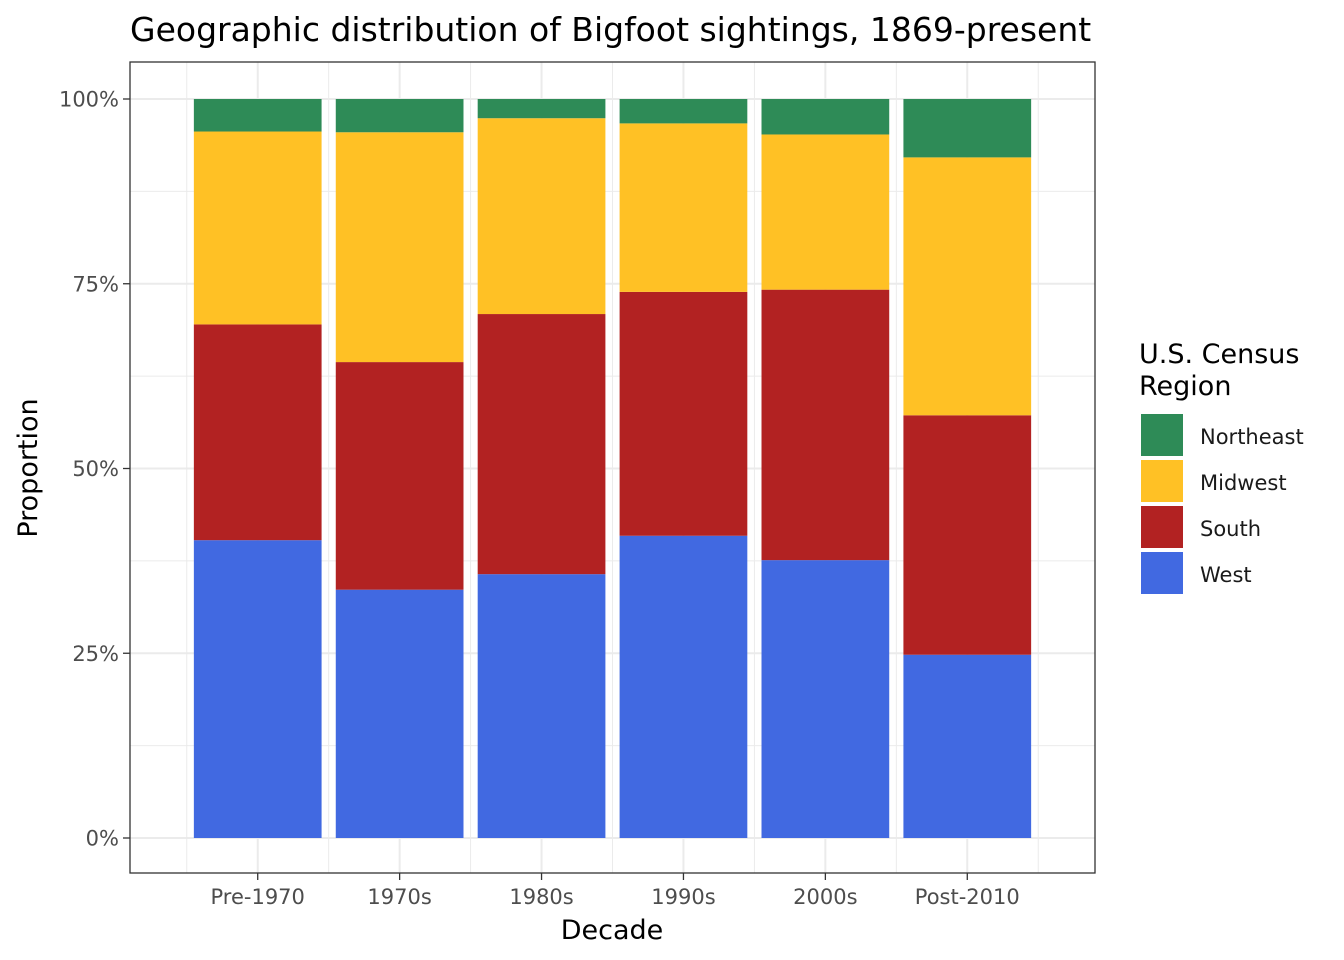 The image size is (1344, 960). I want to click on bar-1990s-northeast, so click(683, 111).